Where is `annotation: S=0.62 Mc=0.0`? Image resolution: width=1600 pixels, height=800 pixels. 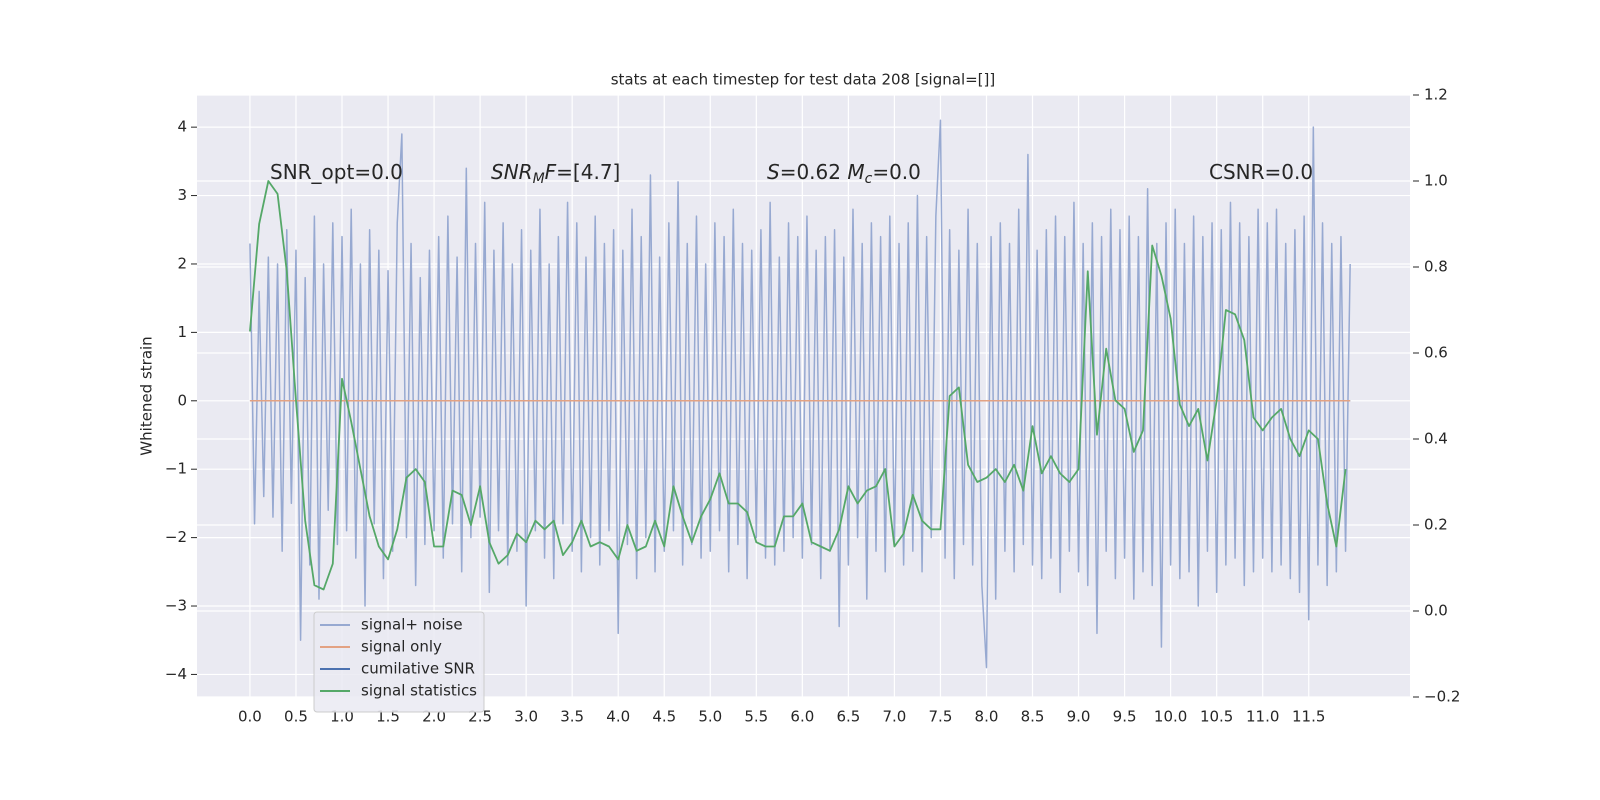
annotation: S=0.62 Mc=0.0 is located at coordinates (844, 174).